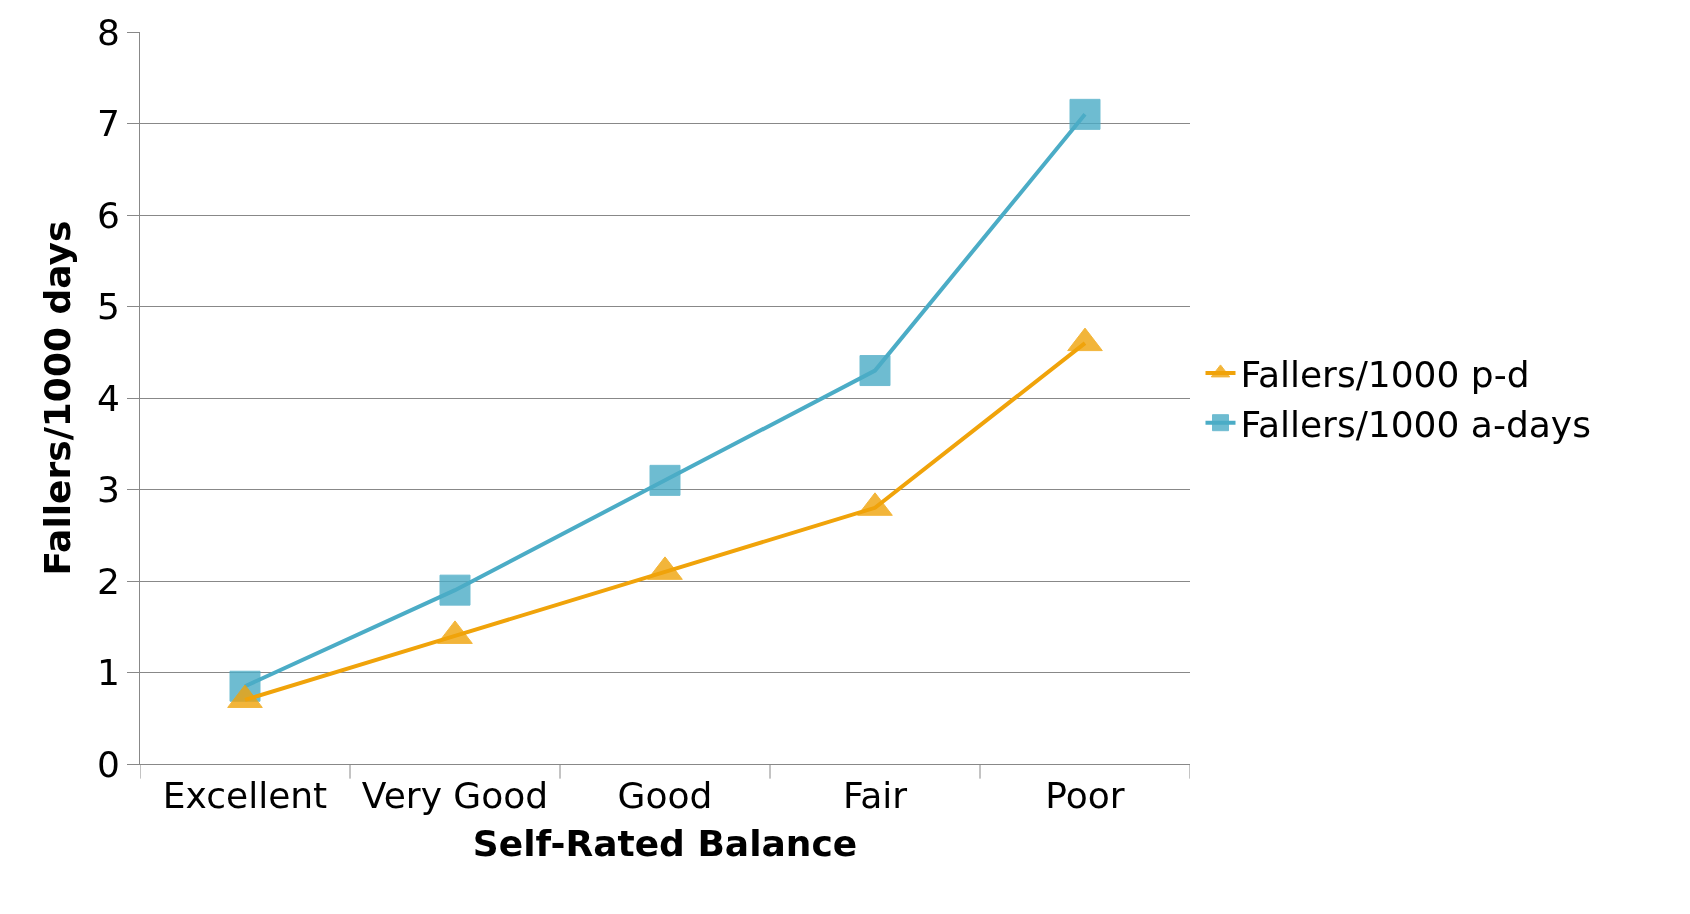 The height and width of the screenshot is (914, 1690). What do you see at coordinates (108, 581) in the screenshot?
I see `y-tick-label: 2` at bounding box center [108, 581].